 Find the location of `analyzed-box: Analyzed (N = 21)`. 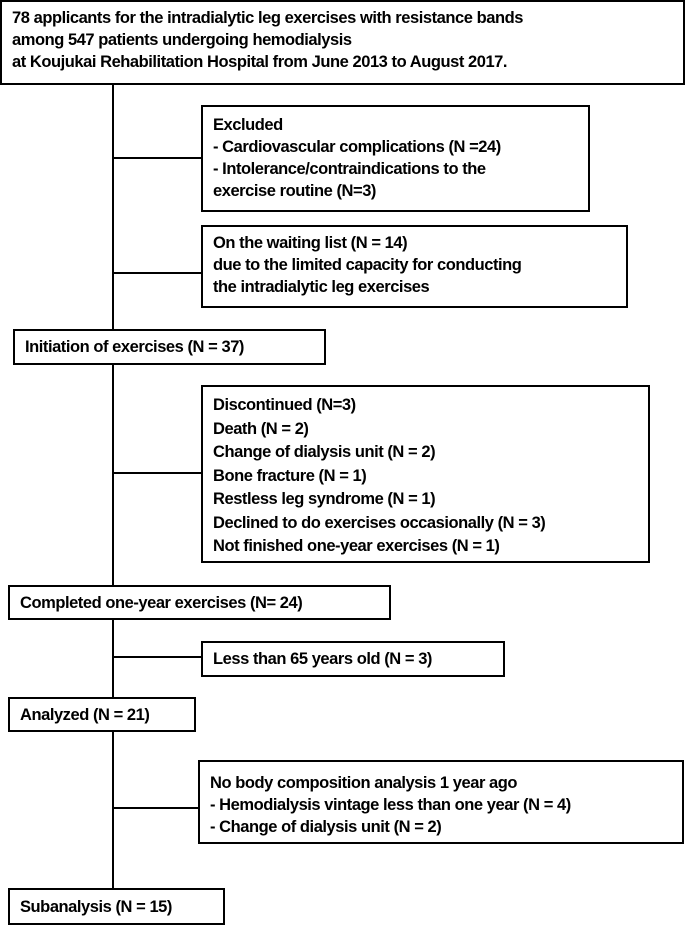

analyzed-box: Analyzed (N = 21) is located at coordinates (102, 714).